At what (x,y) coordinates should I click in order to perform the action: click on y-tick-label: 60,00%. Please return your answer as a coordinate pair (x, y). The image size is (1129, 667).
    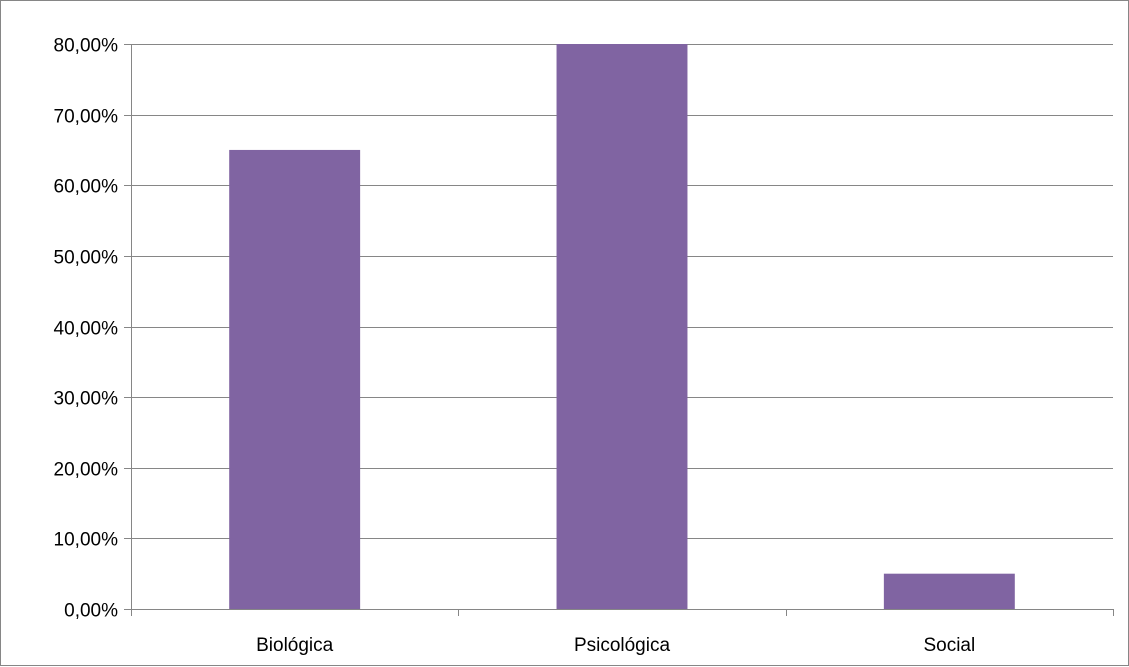
    Looking at the image, I should click on (86, 187).